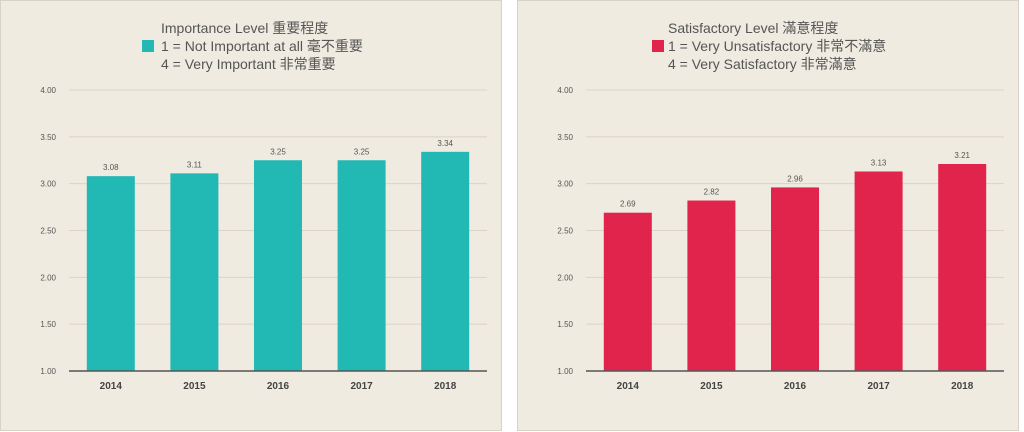  Describe the element at coordinates (762, 64) in the screenshot. I see `legend-note-max: 4 = Very Satisfactory 非常滿意` at that location.